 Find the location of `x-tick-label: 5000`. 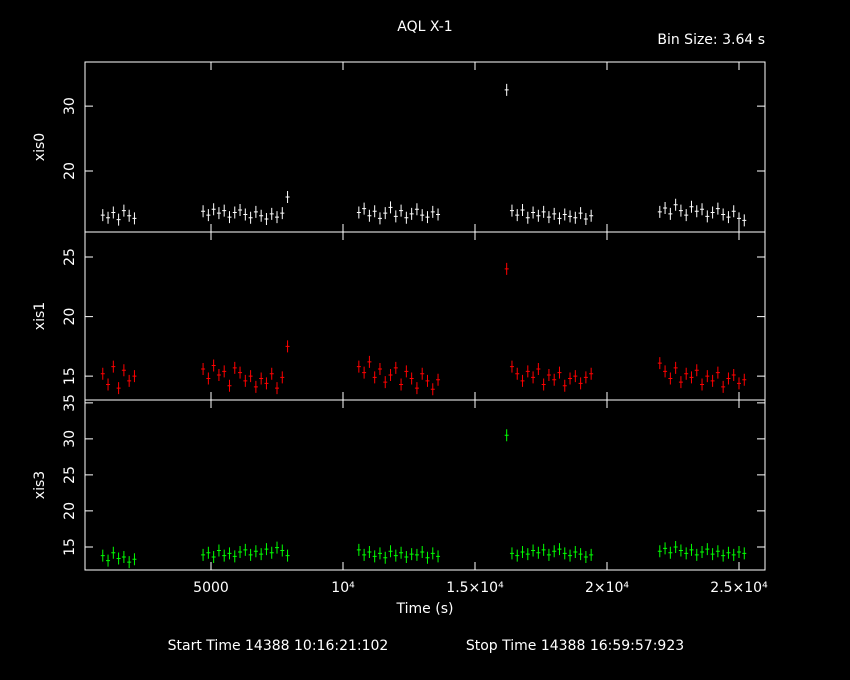

x-tick-label: 5000 is located at coordinates (211, 588).